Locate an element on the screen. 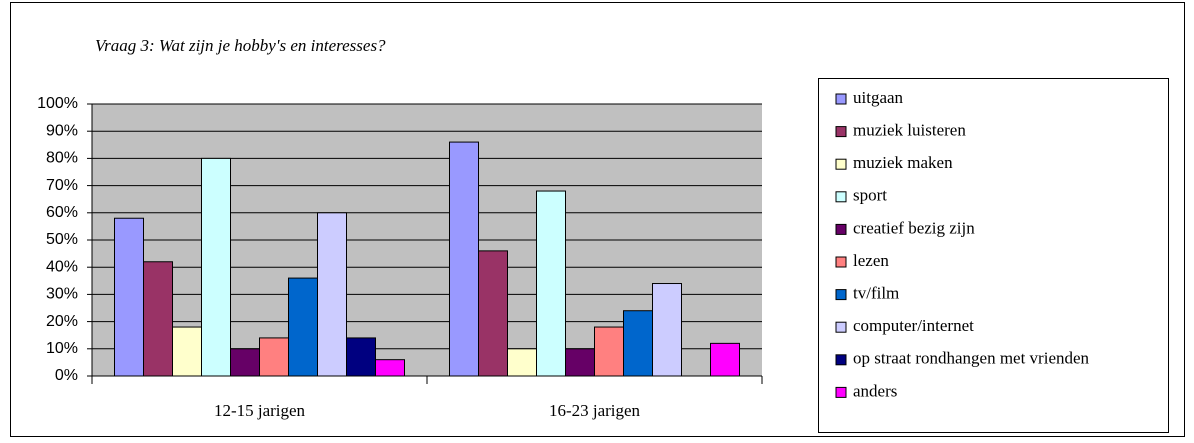 Image resolution: width=1194 pixels, height=443 pixels. y-tick-label: 60% is located at coordinates (62, 212).